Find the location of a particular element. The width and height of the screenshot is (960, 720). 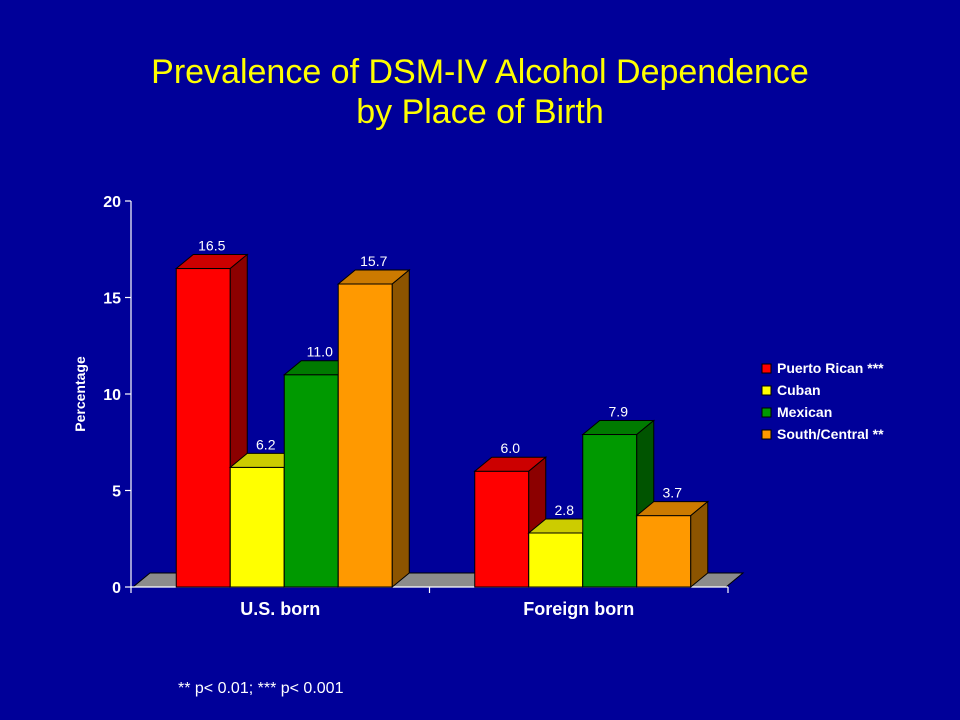

y-tick-label: 15 is located at coordinates (112, 299).